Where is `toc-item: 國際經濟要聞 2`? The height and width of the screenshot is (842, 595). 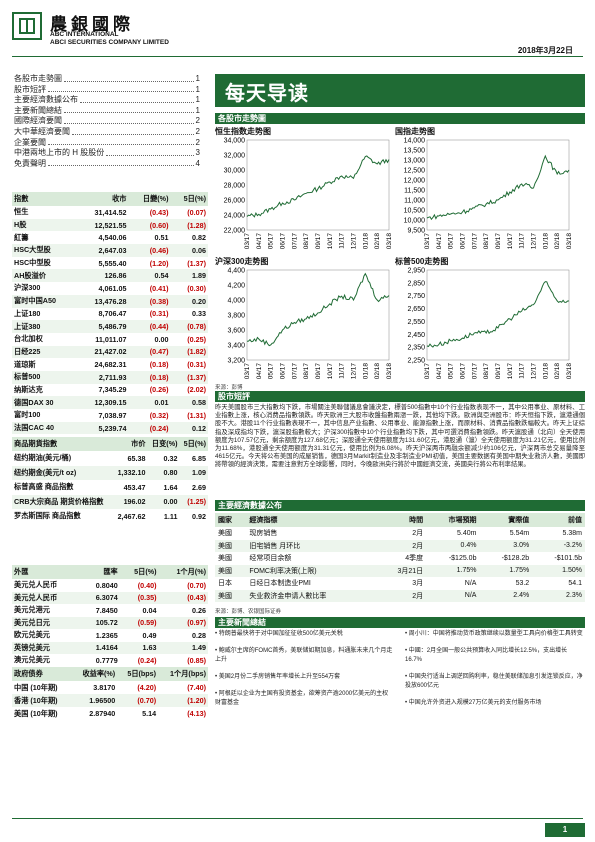
toc-item: 國際經濟要聞 2 is located at coordinates (107, 121).